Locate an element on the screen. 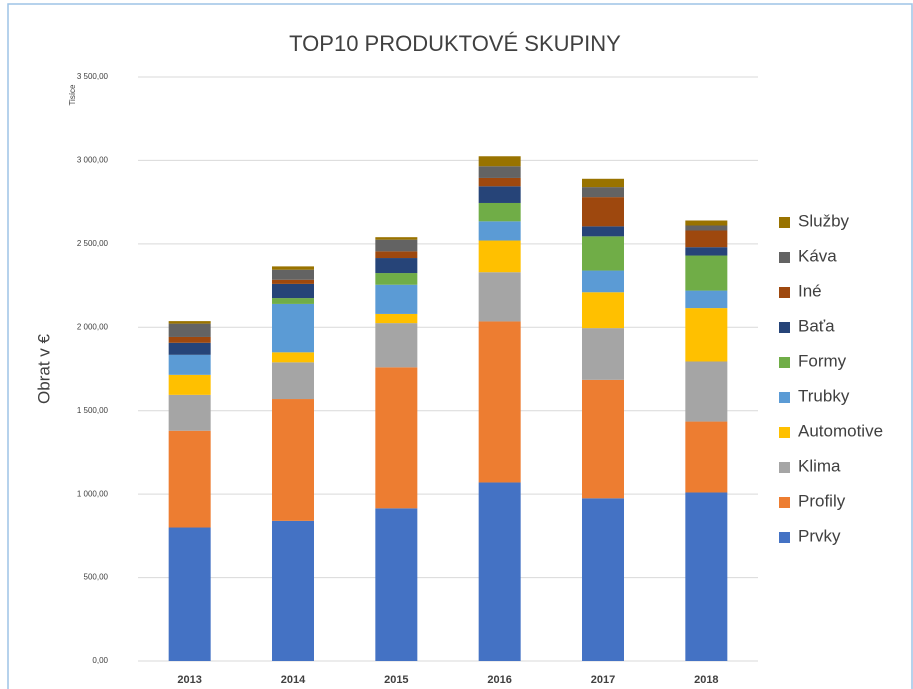  y-tick-label: 2 500,00 is located at coordinates (93, 243).